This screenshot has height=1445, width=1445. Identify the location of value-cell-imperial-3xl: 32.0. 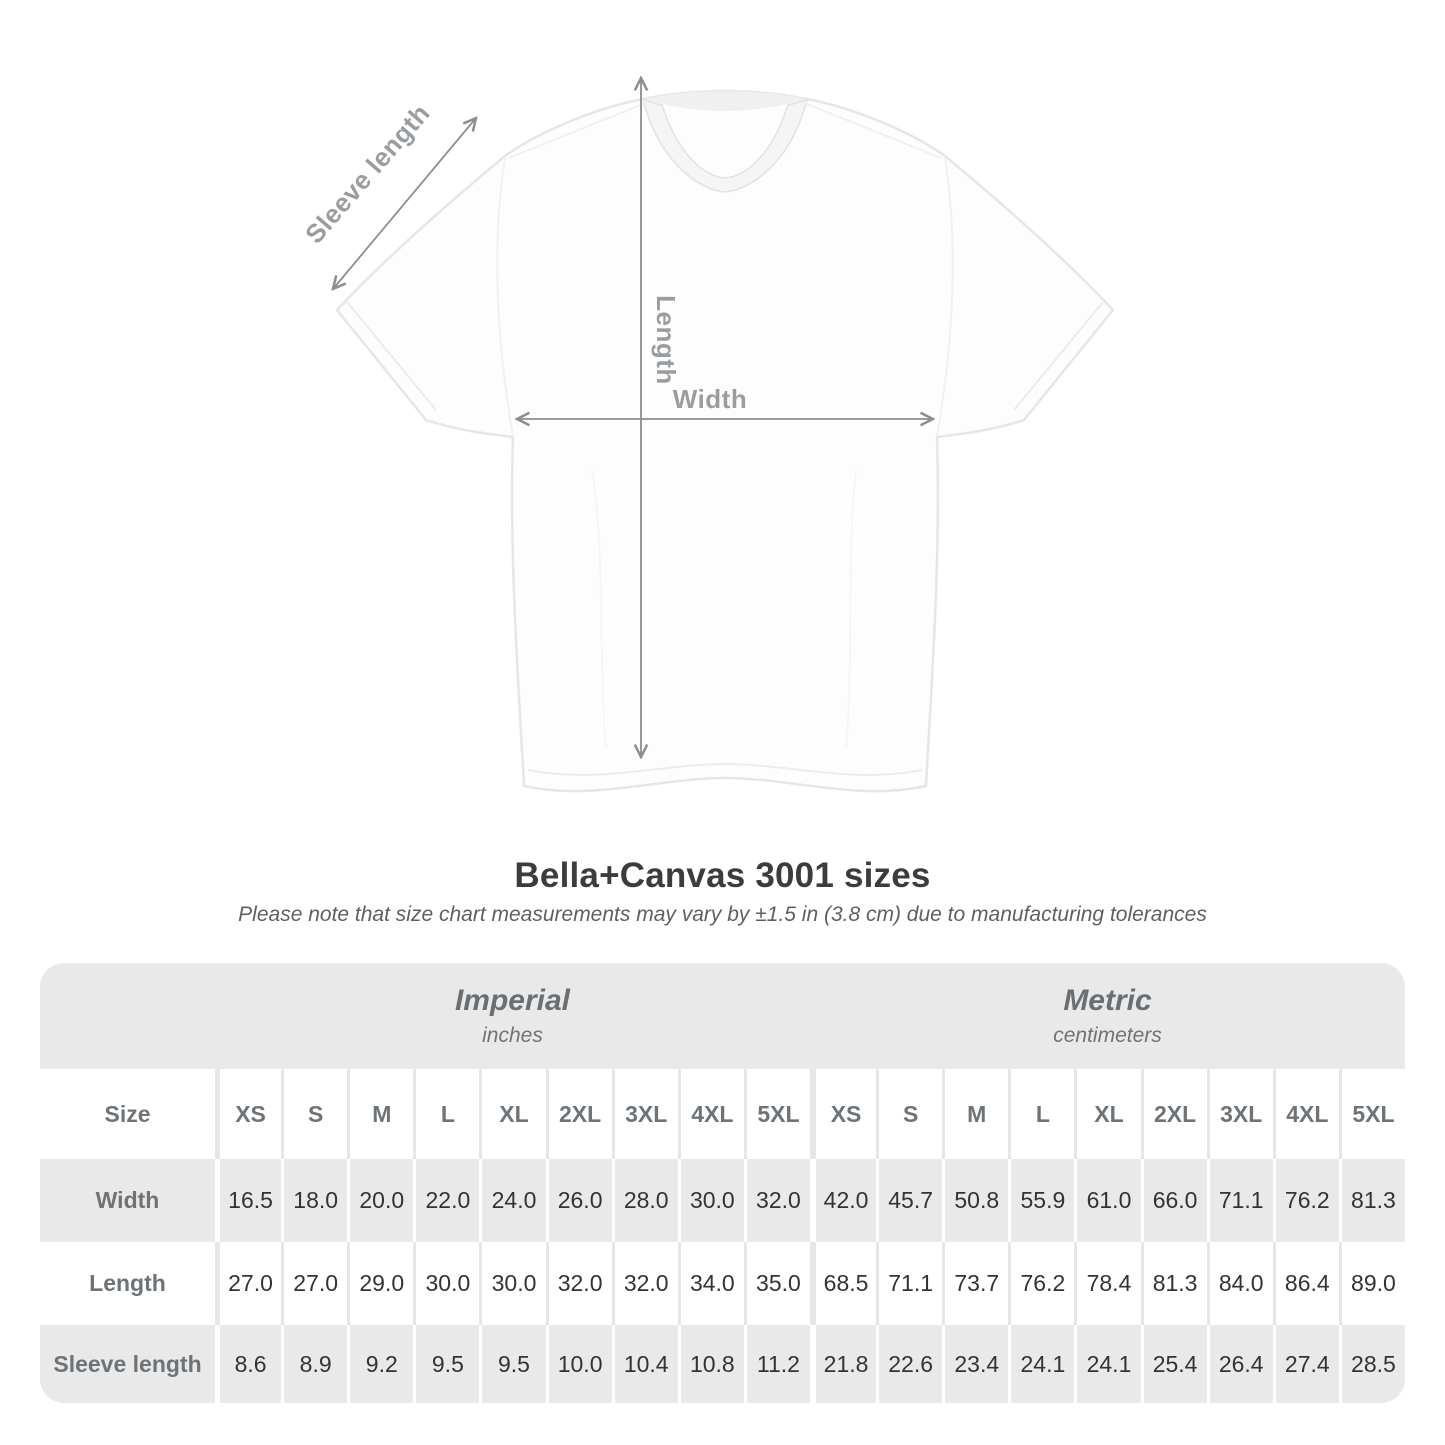
(644, 1283).